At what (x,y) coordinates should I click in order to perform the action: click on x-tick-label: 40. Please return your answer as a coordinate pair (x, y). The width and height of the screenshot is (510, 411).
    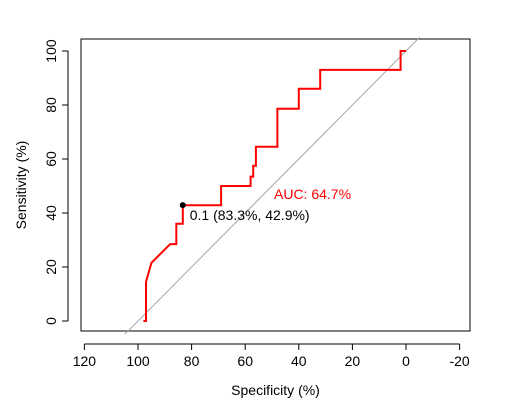
    Looking at the image, I should click on (299, 361).